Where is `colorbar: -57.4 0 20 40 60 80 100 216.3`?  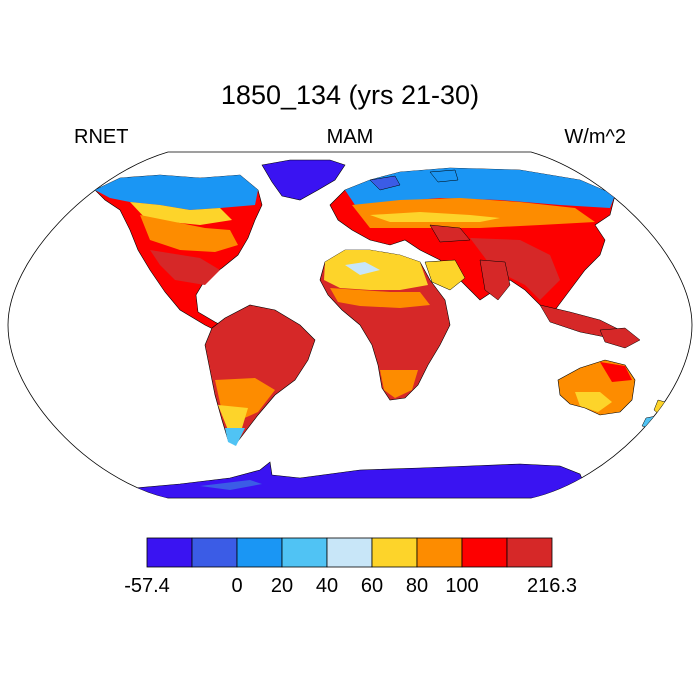
colorbar: -57.4 0 20 40 60 80 100 216.3 is located at coordinates (350, 567).